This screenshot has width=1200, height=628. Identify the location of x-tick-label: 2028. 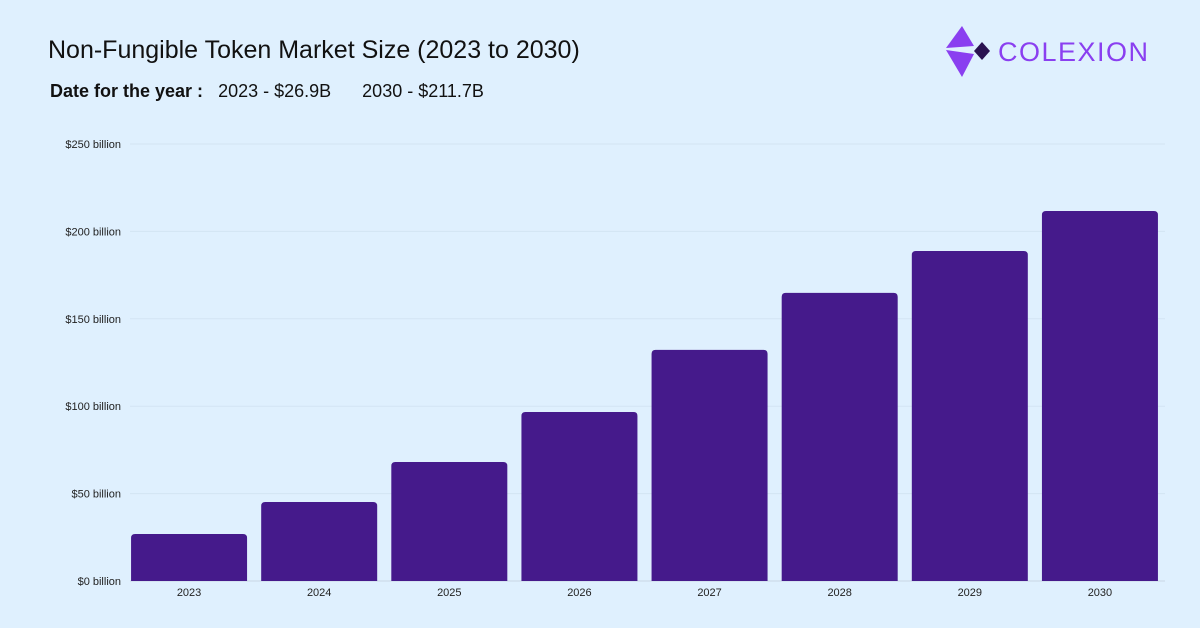
(839, 593).